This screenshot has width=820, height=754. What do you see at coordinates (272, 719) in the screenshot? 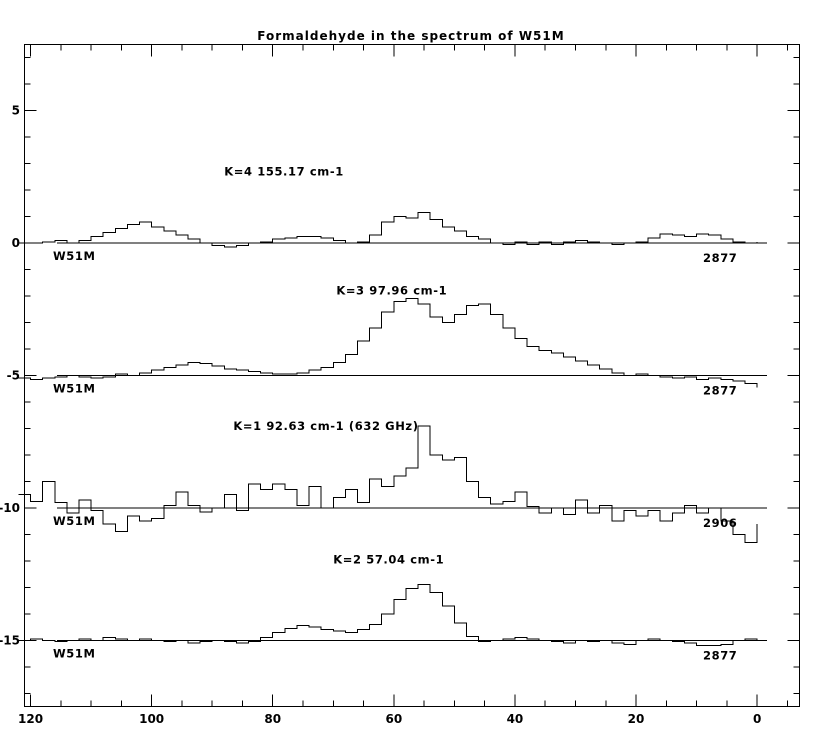
I see `x-tick-label: 80` at bounding box center [272, 719].